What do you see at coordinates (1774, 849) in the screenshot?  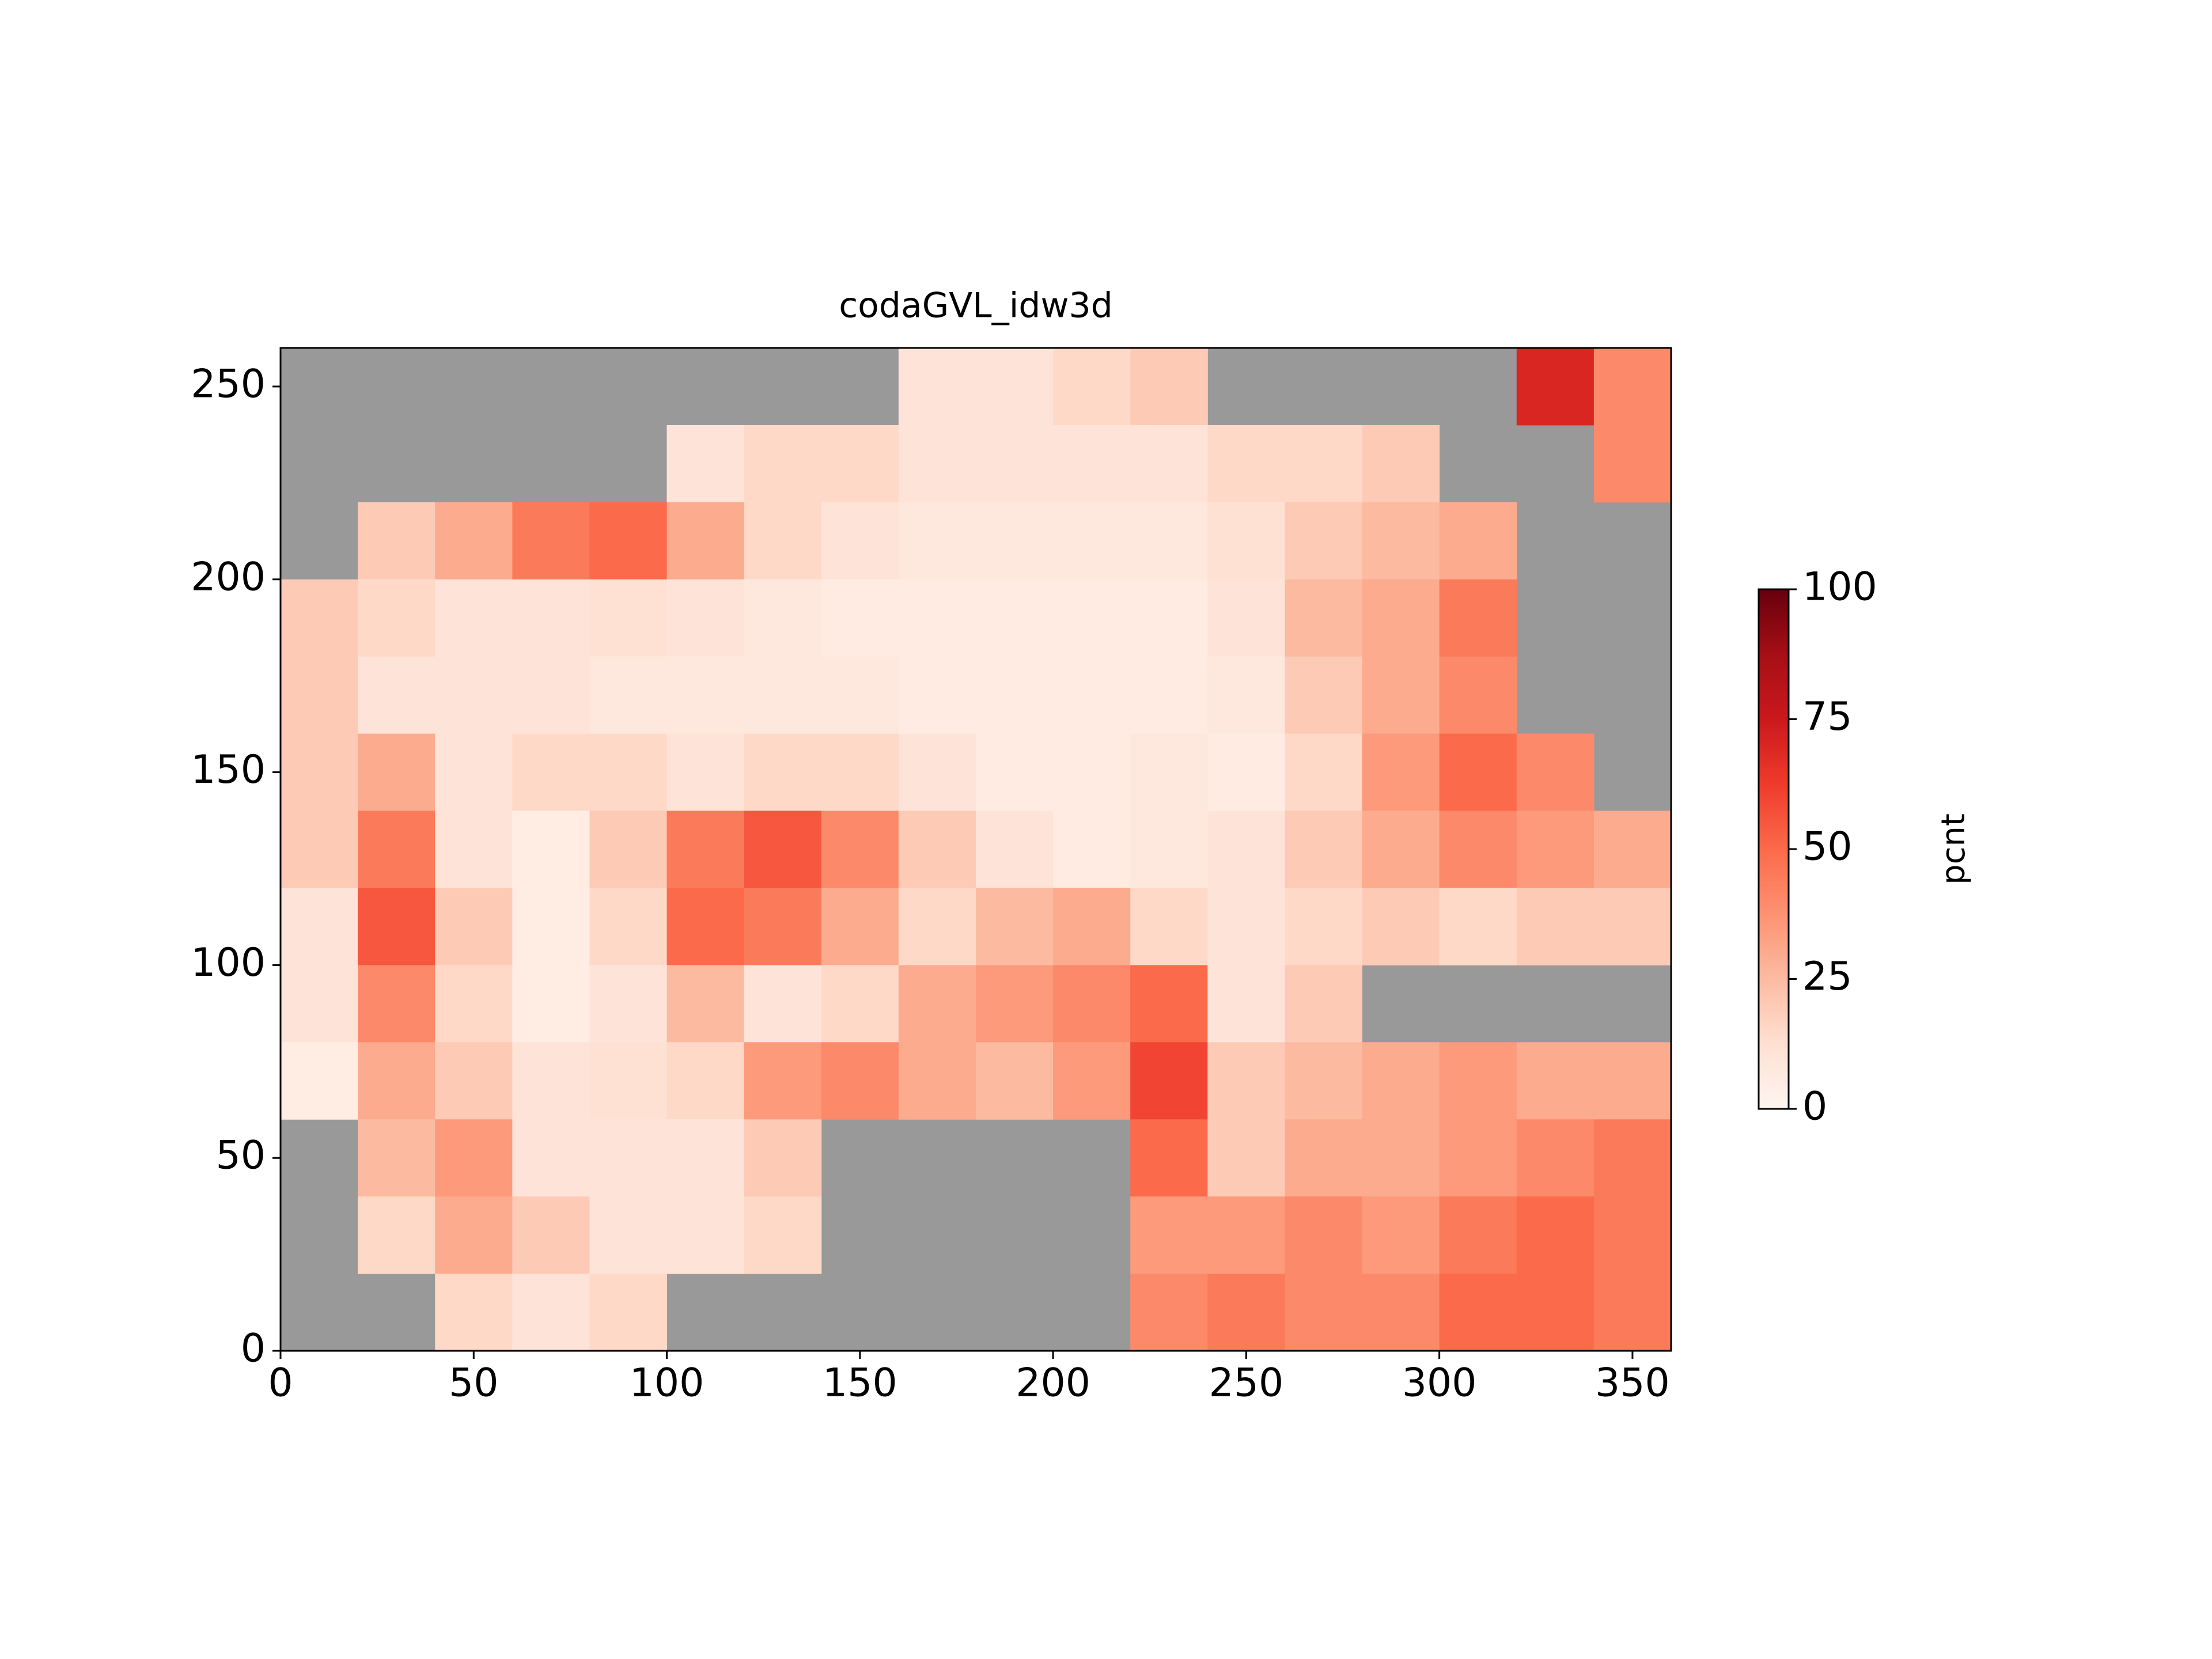 I see `colorbar` at bounding box center [1774, 849].